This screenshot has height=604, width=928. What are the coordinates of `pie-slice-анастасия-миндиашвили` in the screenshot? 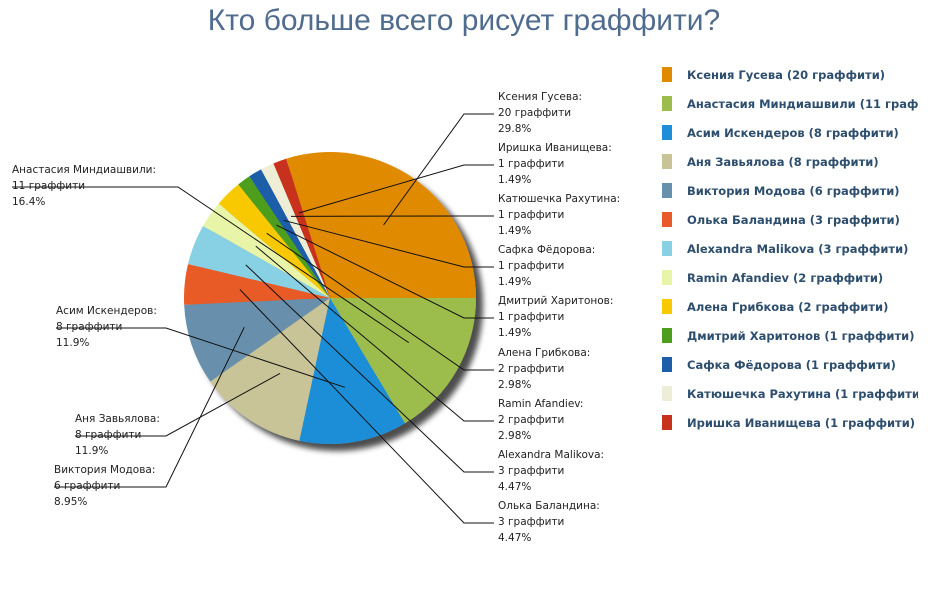 It's located at (403, 361).